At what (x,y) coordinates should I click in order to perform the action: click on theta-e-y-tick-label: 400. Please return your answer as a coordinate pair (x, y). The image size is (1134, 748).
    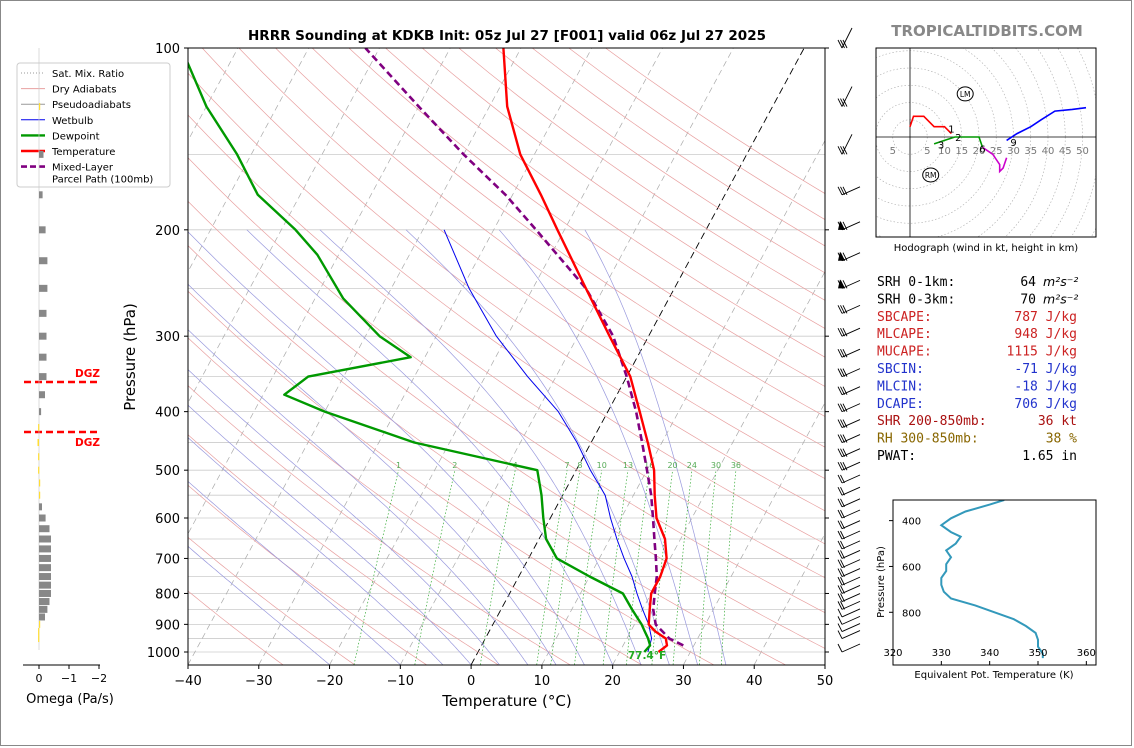
    Looking at the image, I should click on (911, 522).